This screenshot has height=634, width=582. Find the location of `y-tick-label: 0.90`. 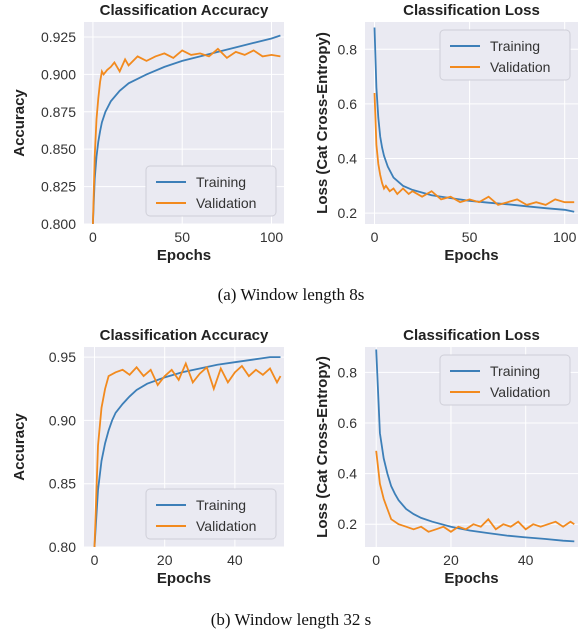

y-tick-label: 0.90 is located at coordinates (62, 420).